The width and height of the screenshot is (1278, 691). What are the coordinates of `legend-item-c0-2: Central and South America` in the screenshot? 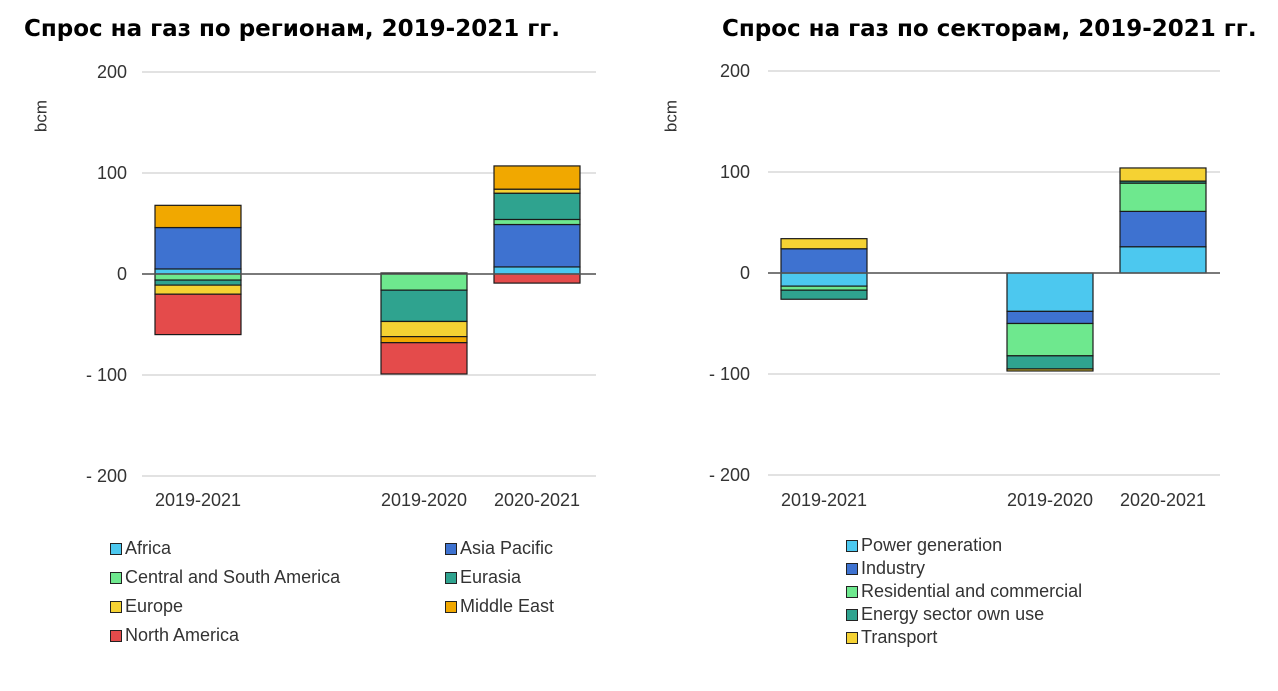 It's located at (225, 577).